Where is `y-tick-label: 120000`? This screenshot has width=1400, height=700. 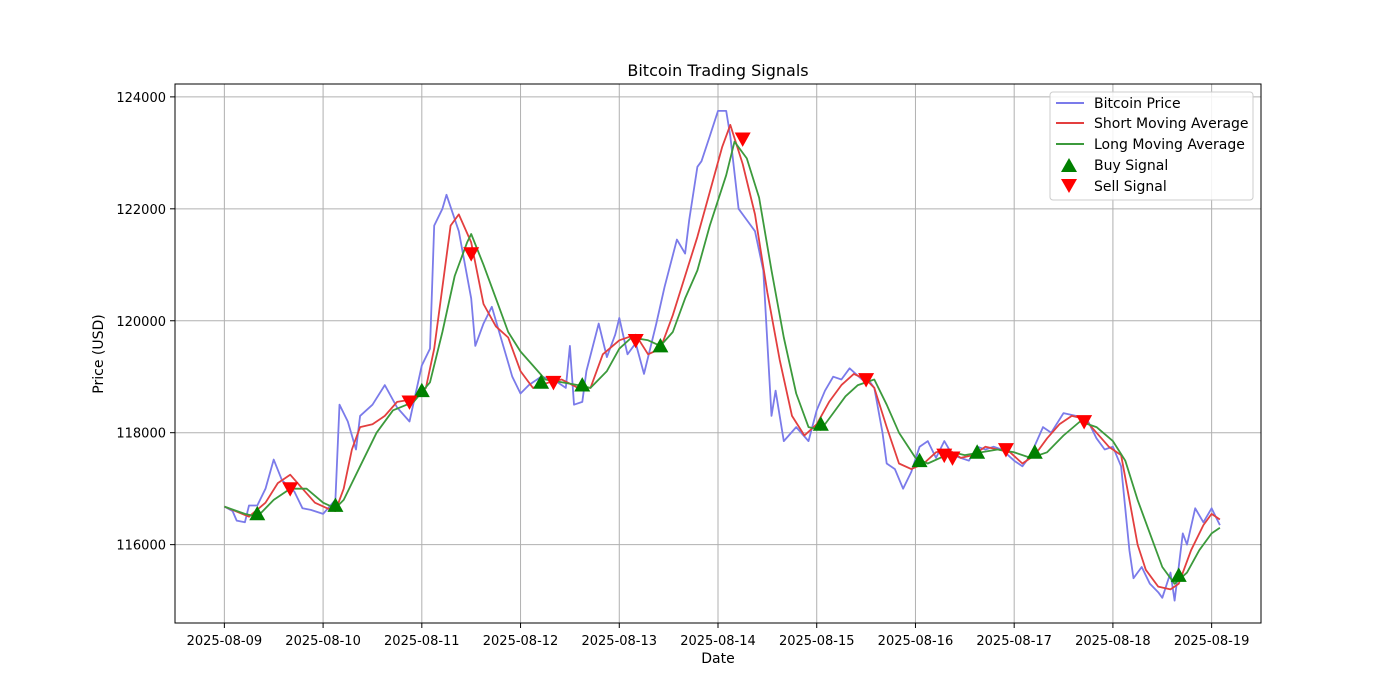
y-tick-label: 120000 is located at coordinates (141, 322).